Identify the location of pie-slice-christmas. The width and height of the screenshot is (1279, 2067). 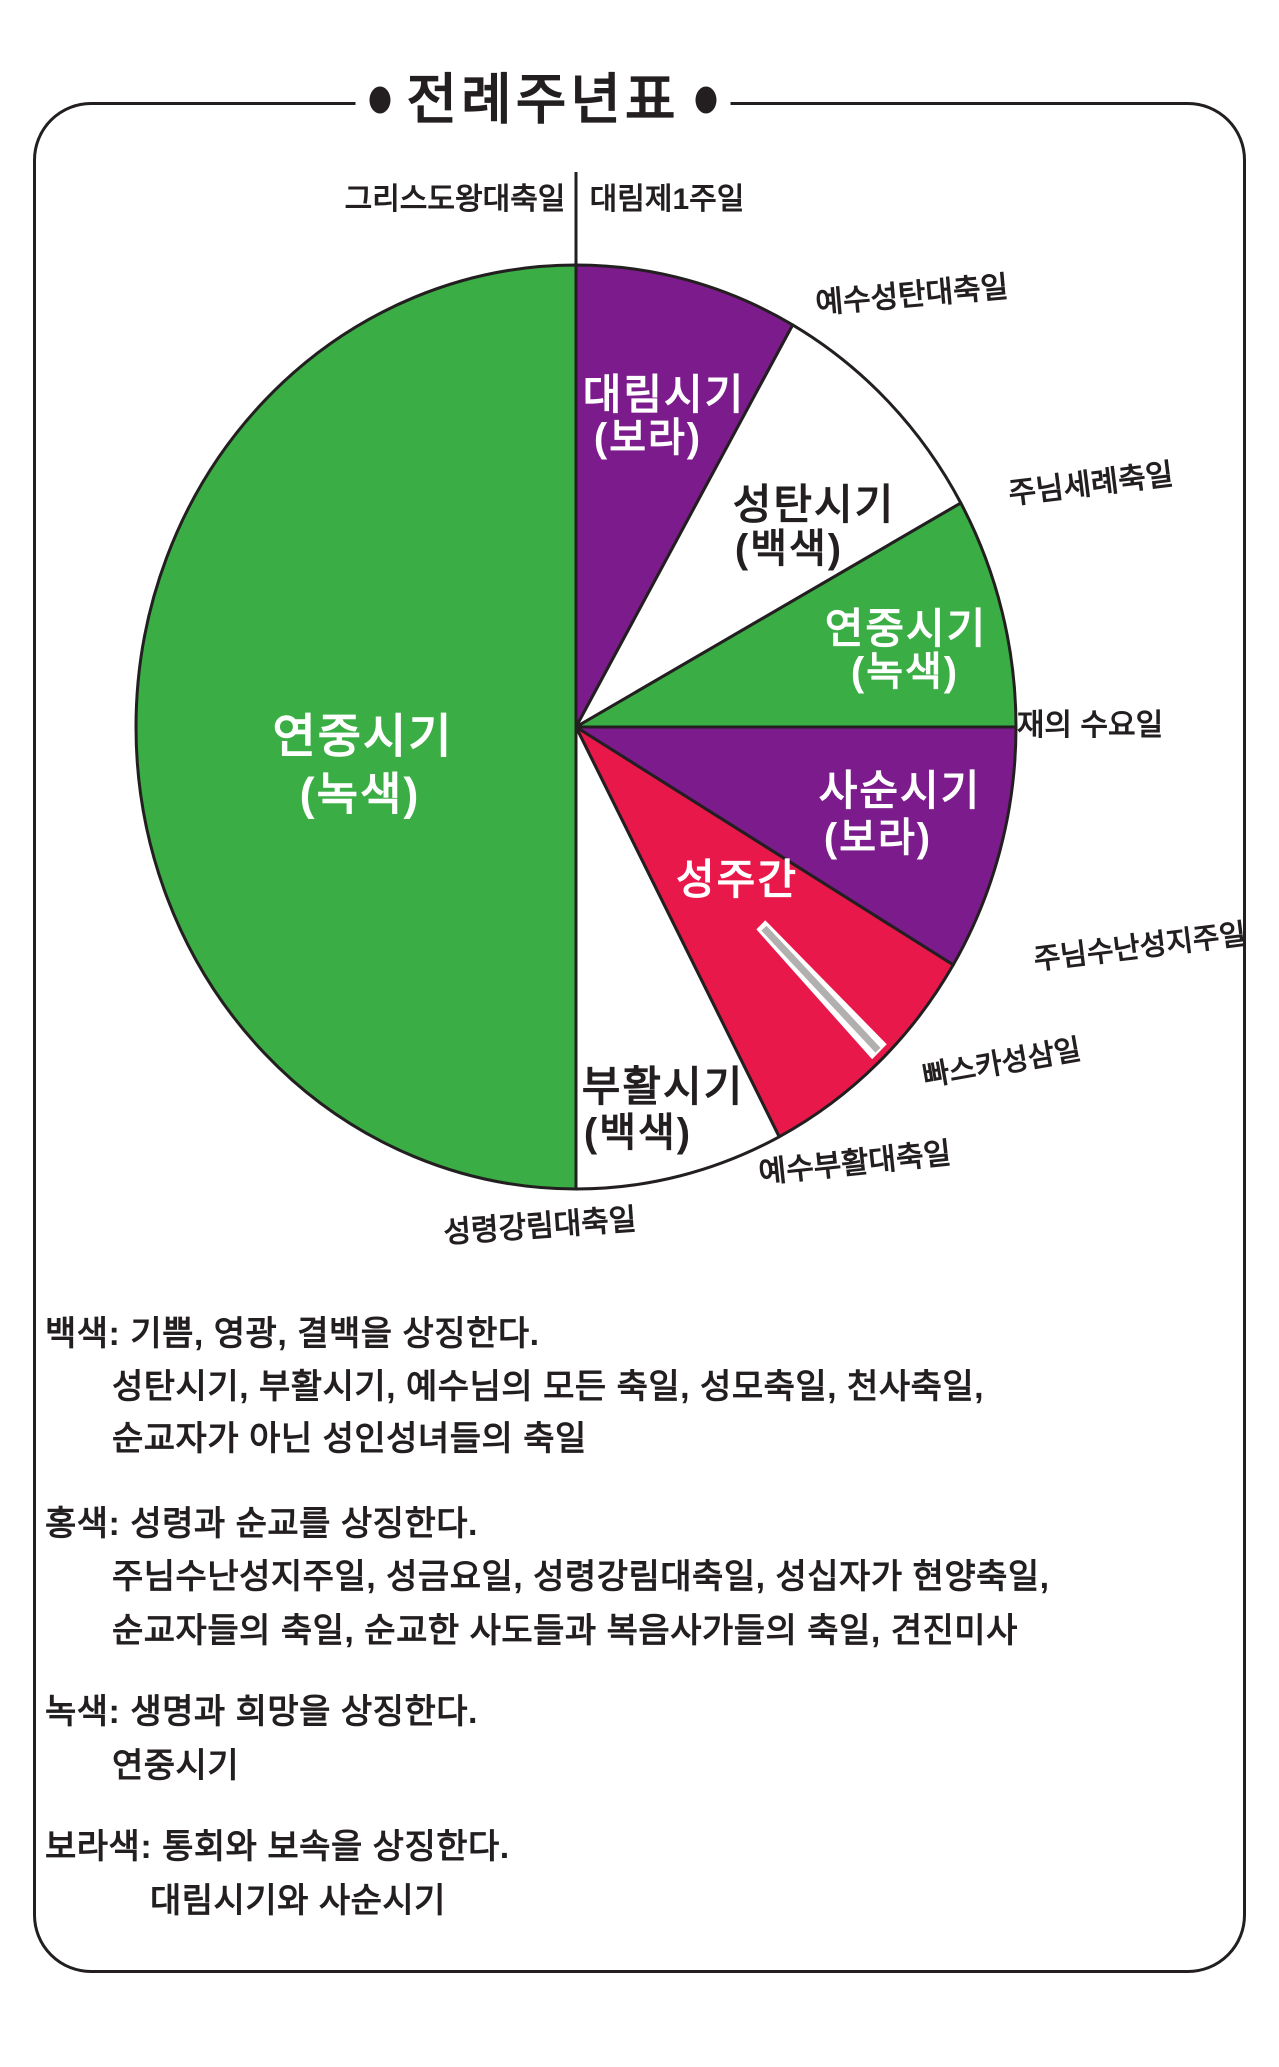
(768, 526).